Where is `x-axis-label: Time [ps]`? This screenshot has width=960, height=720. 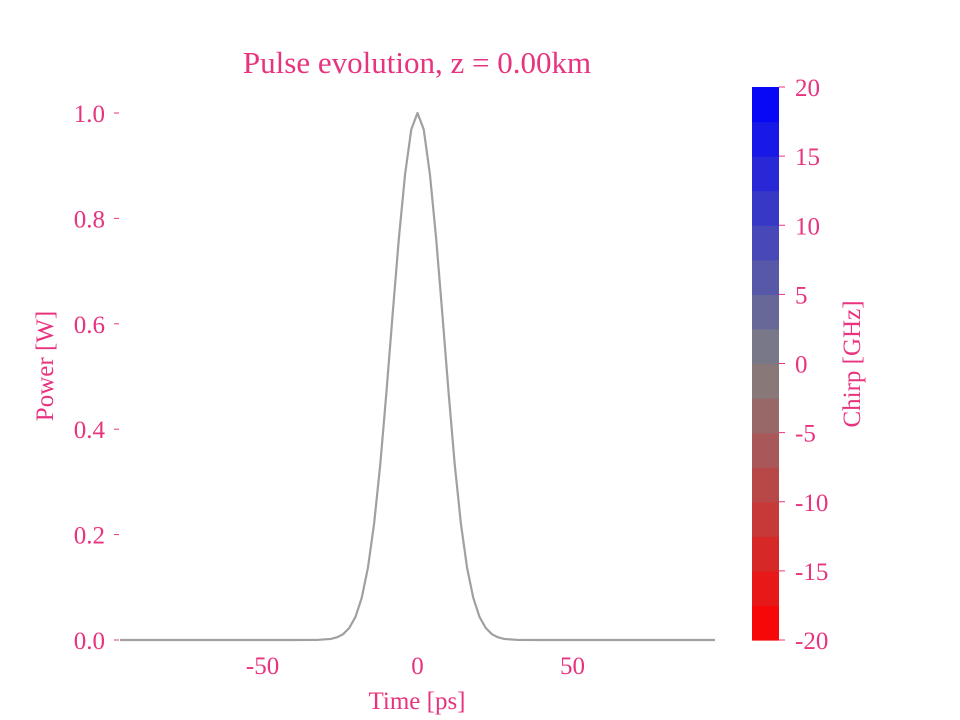
x-axis-label: Time [ps] is located at coordinates (416, 701).